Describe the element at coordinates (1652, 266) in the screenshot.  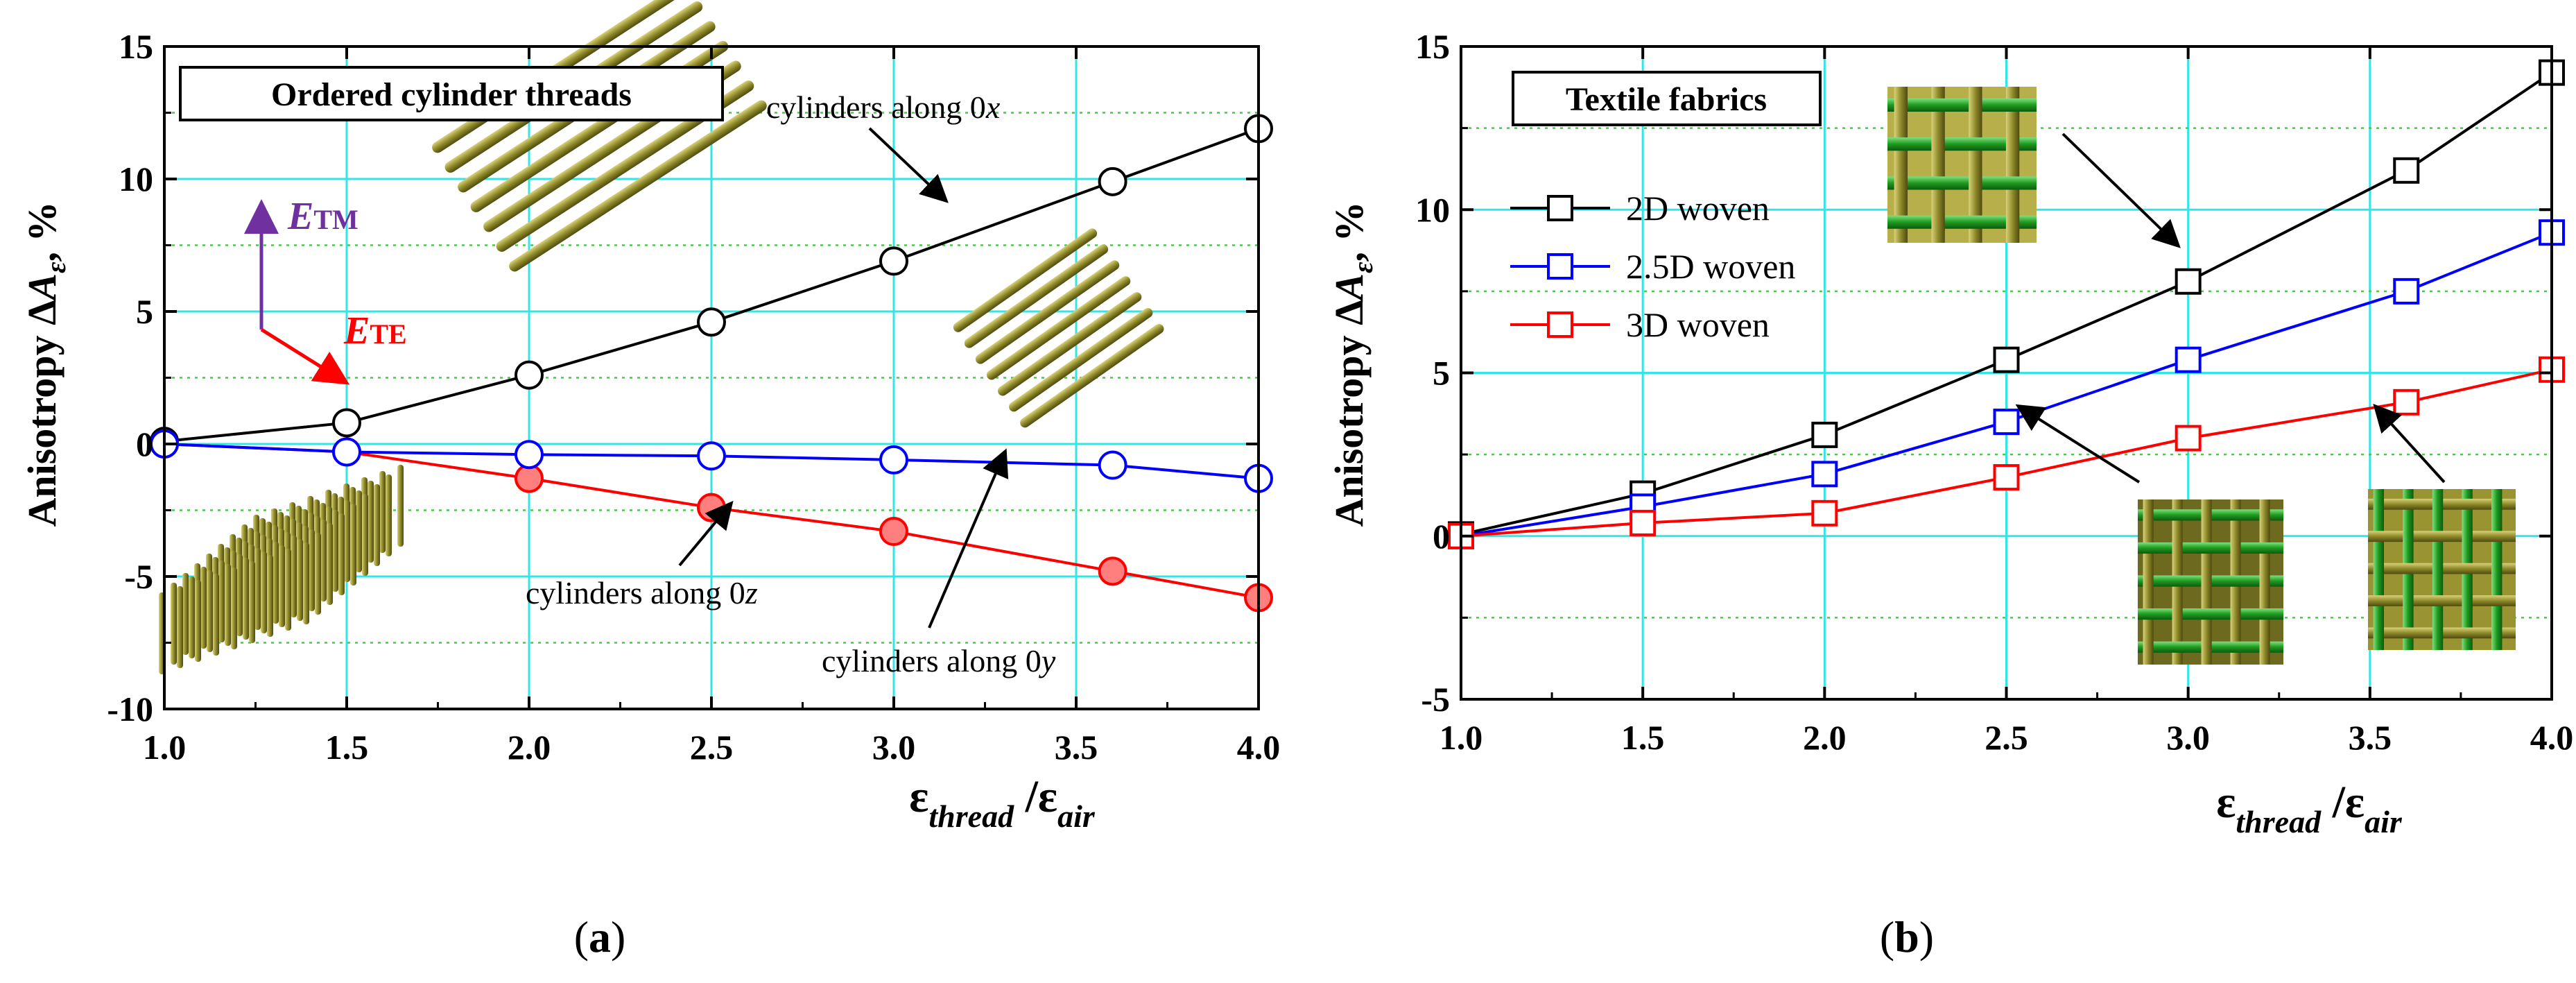
I see `legend: 2D woven 2.5D woven 3D woven` at that location.